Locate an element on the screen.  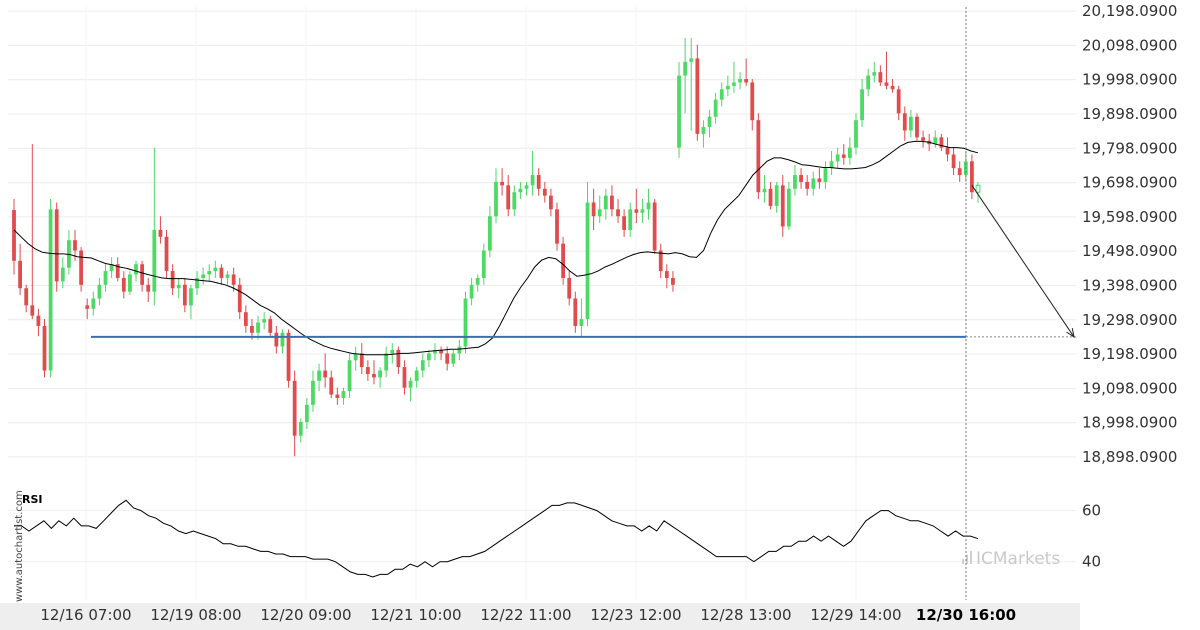
rsi-tick-label: 40 is located at coordinates (1091, 562).